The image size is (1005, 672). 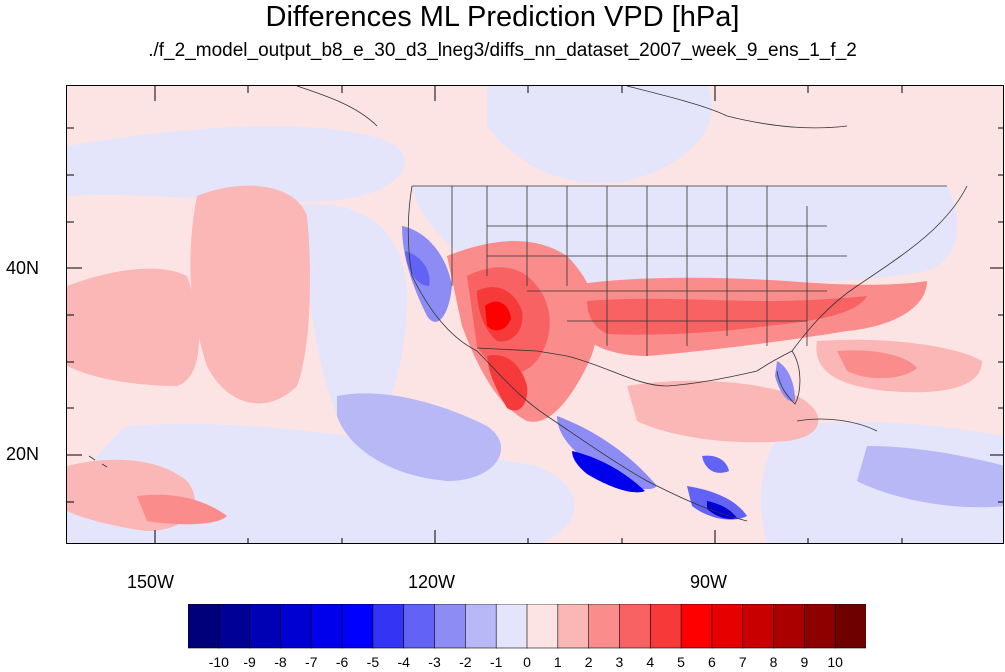 What do you see at coordinates (707, 271) in the screenshot?
I see `state-lines-central` at bounding box center [707, 271].